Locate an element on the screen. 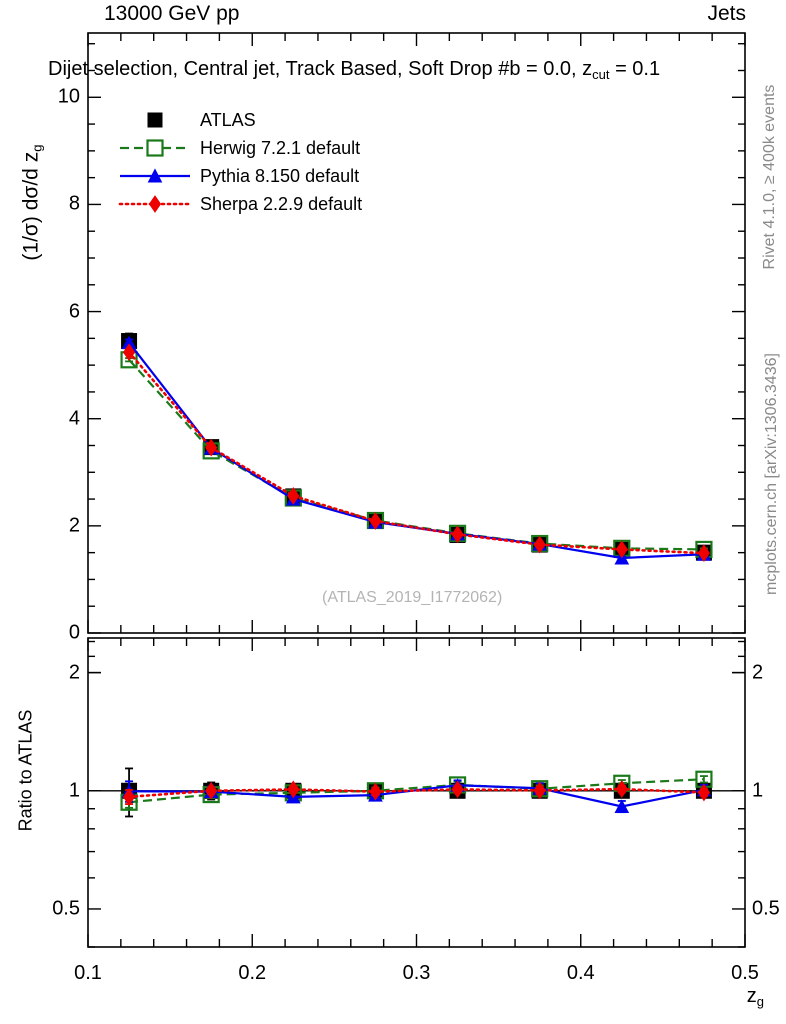  y-tick-label-ratio: 2 is located at coordinates (74, 672).